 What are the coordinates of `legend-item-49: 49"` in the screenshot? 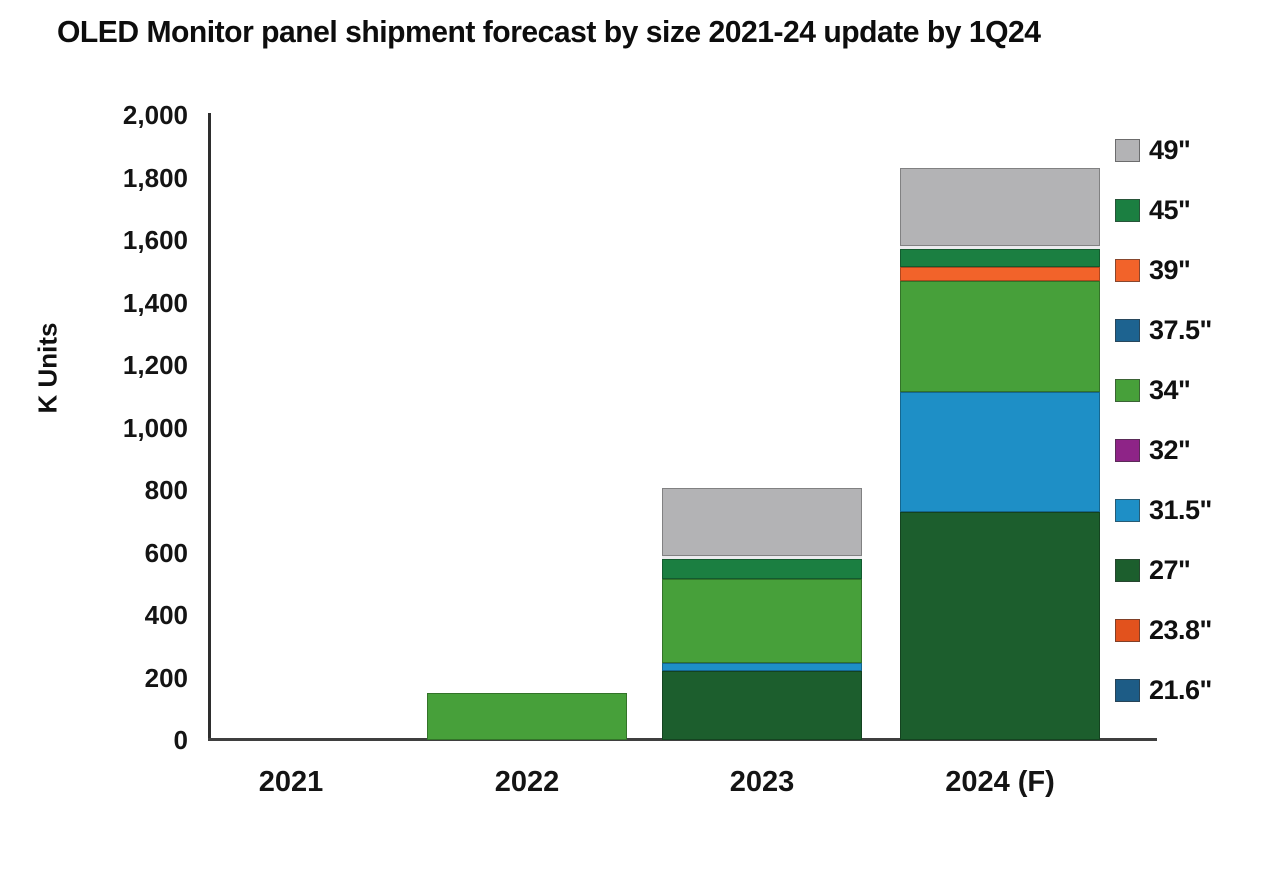 It's located at (1153, 150).